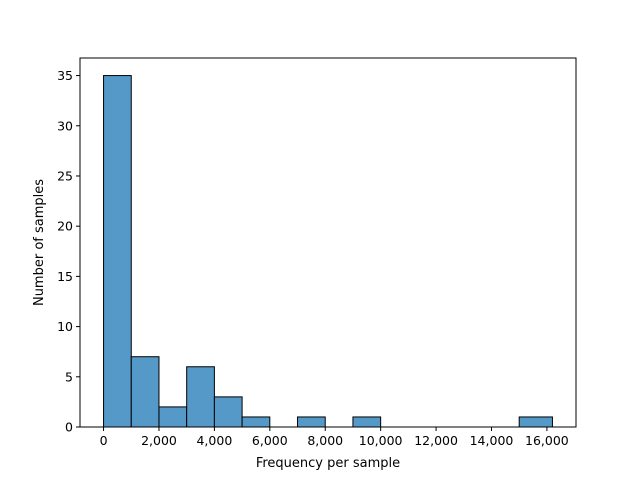 This screenshot has height=484, width=640. What do you see at coordinates (65, 175) in the screenshot?
I see `y-tick-label: 25` at bounding box center [65, 175].